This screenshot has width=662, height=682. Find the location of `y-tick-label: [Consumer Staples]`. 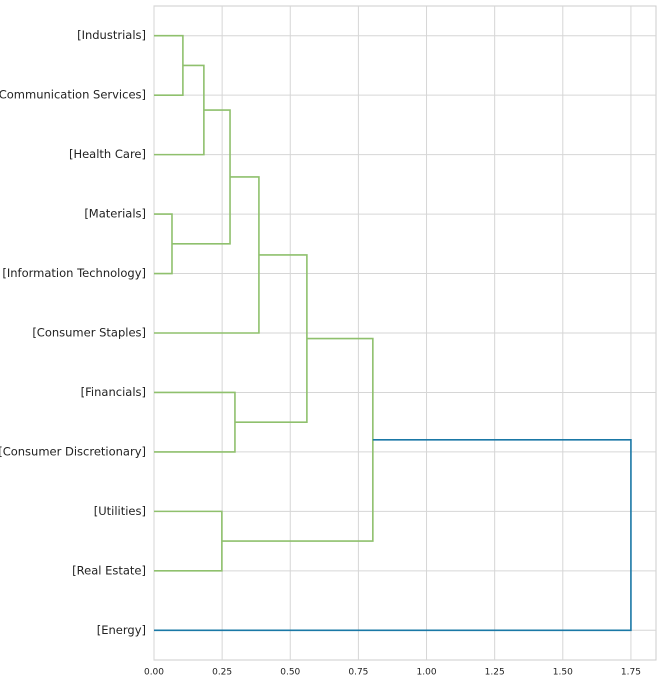

y-tick-label: [Consumer Staples] is located at coordinates (89, 333).